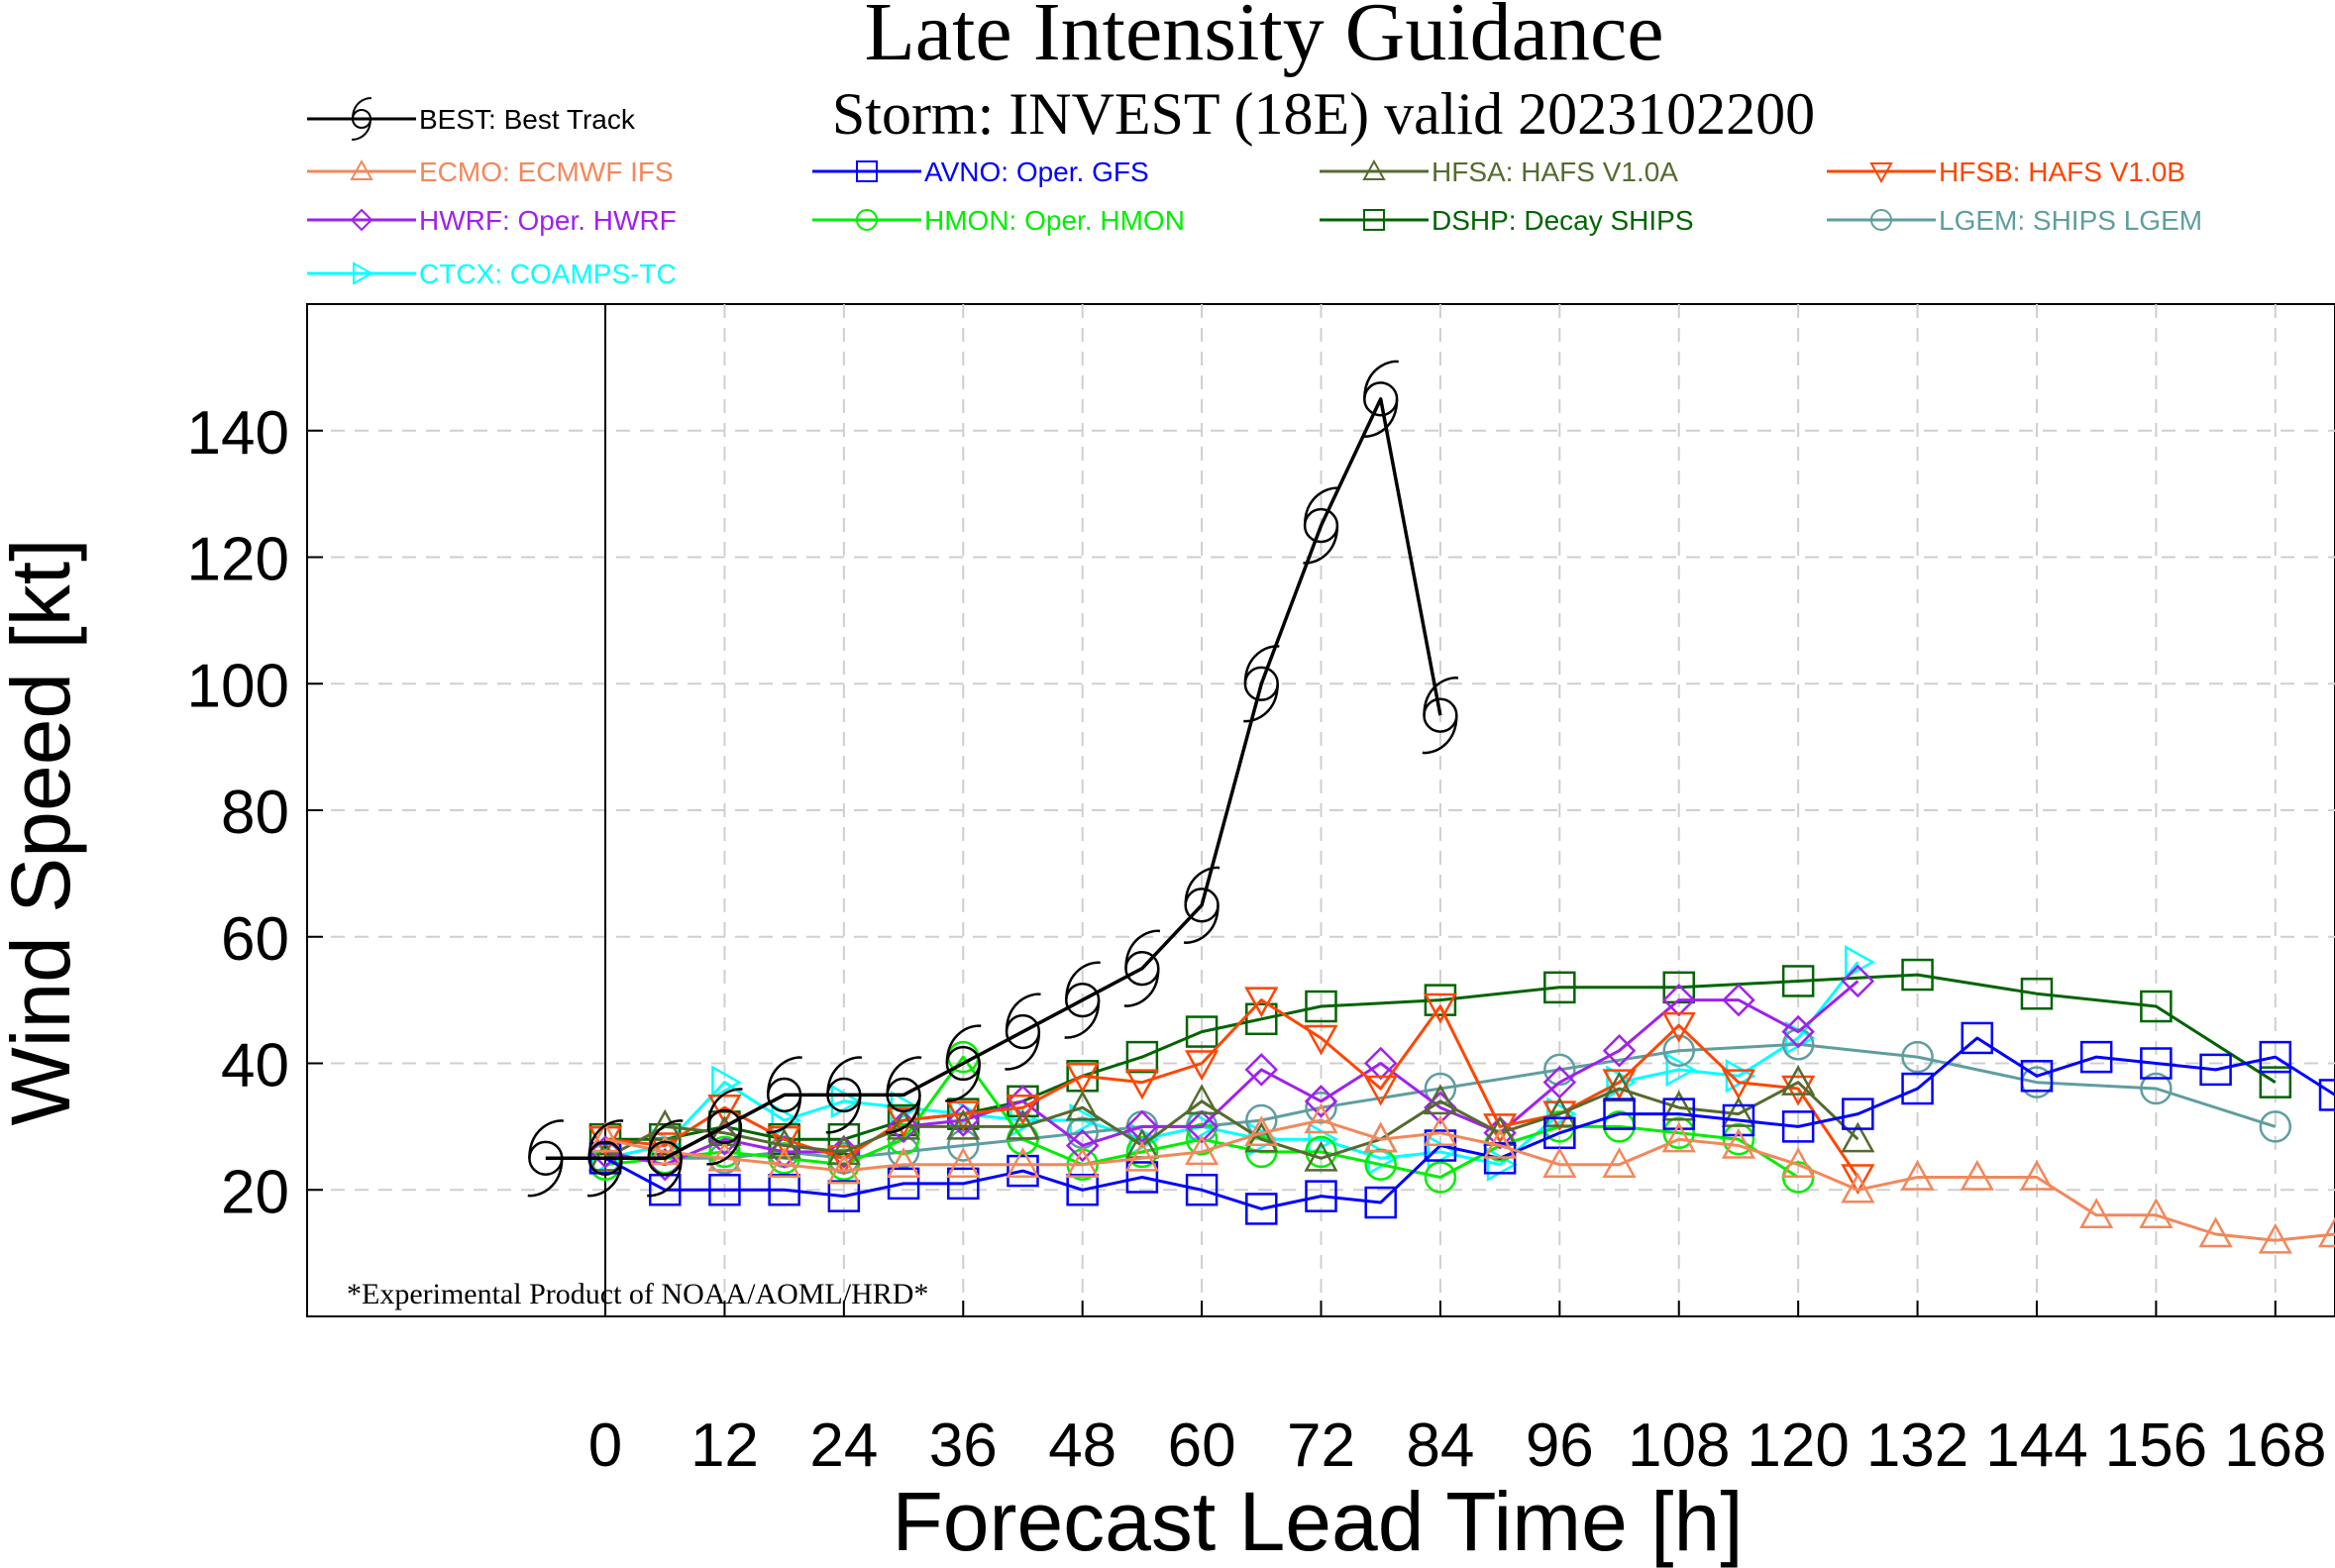 This screenshot has height=1568, width=2335. I want to click on series-dshp, so click(1440, 1057).